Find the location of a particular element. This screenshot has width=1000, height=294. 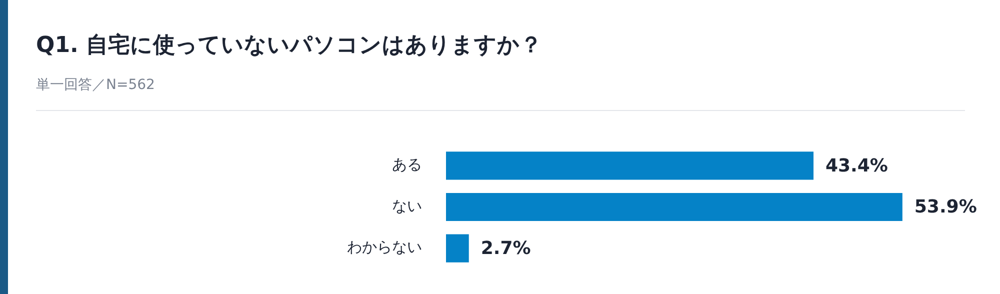

y-tick-label: わからない is located at coordinates (384, 247).